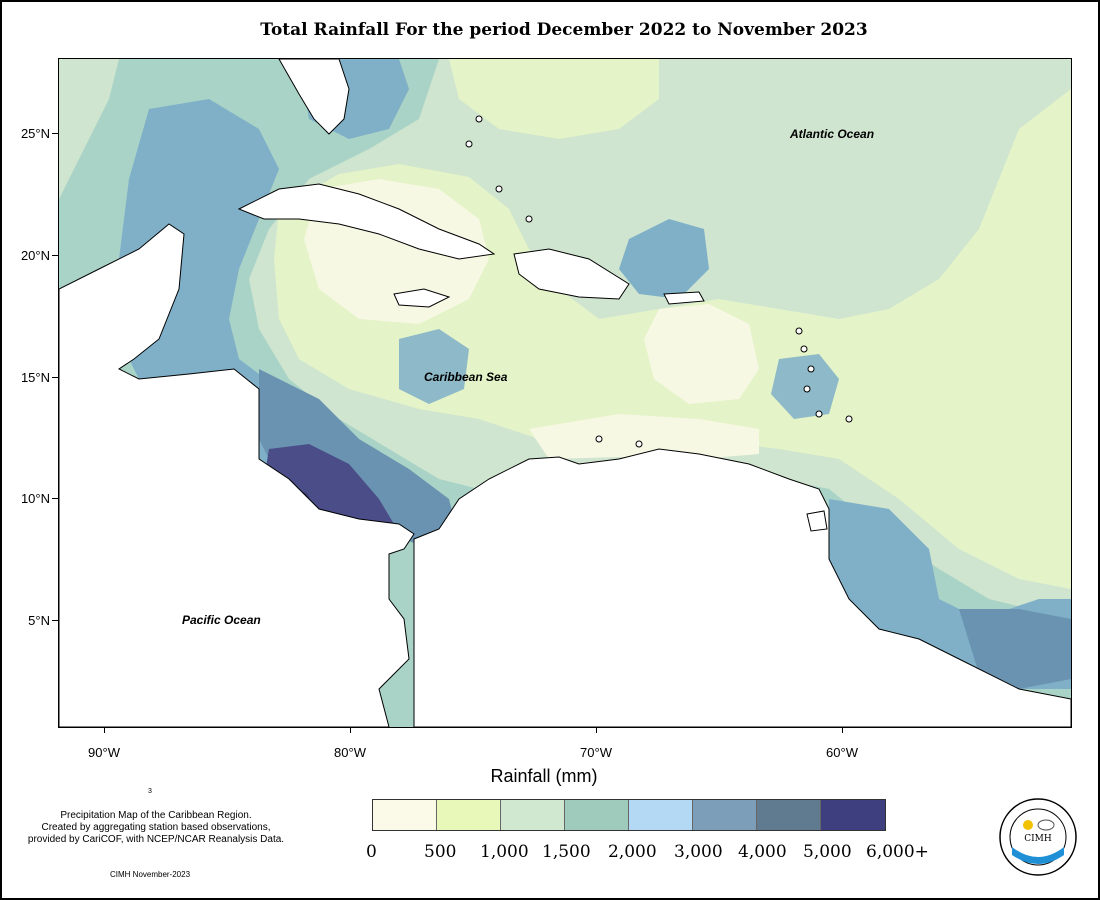 The height and width of the screenshot is (900, 1100). What do you see at coordinates (817, 521) in the screenshot?
I see `land-trinidad` at bounding box center [817, 521].